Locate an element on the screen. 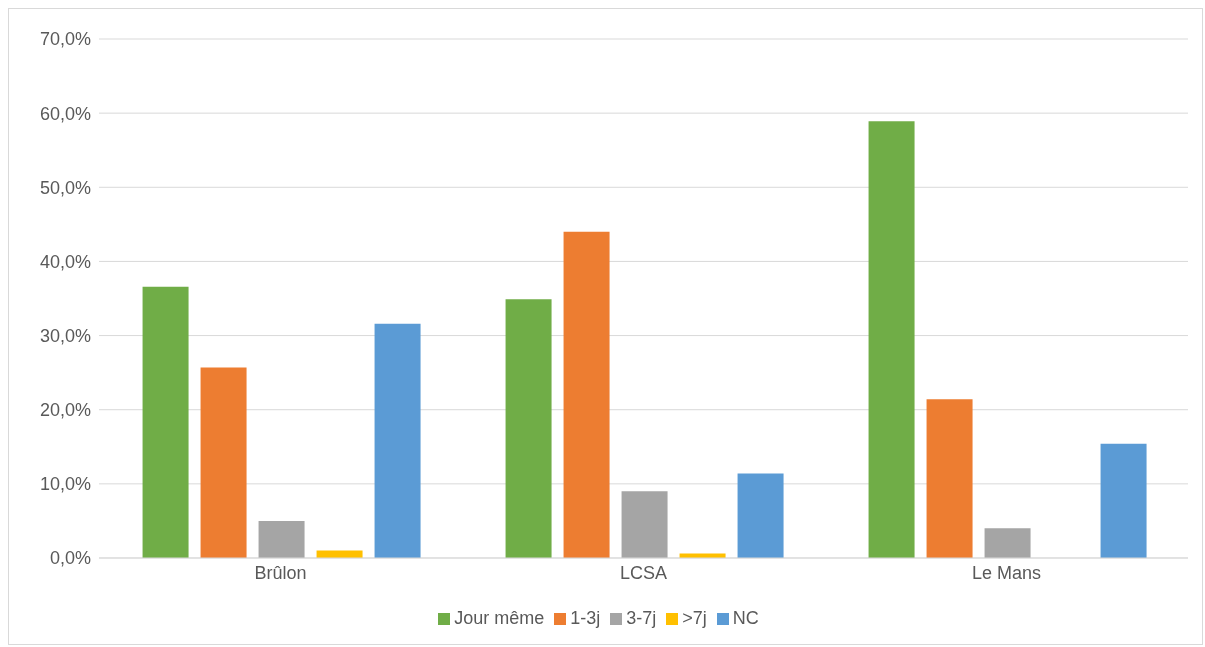 The height and width of the screenshot is (647, 1205). x-tick-label: Brûlon is located at coordinates (280, 572).